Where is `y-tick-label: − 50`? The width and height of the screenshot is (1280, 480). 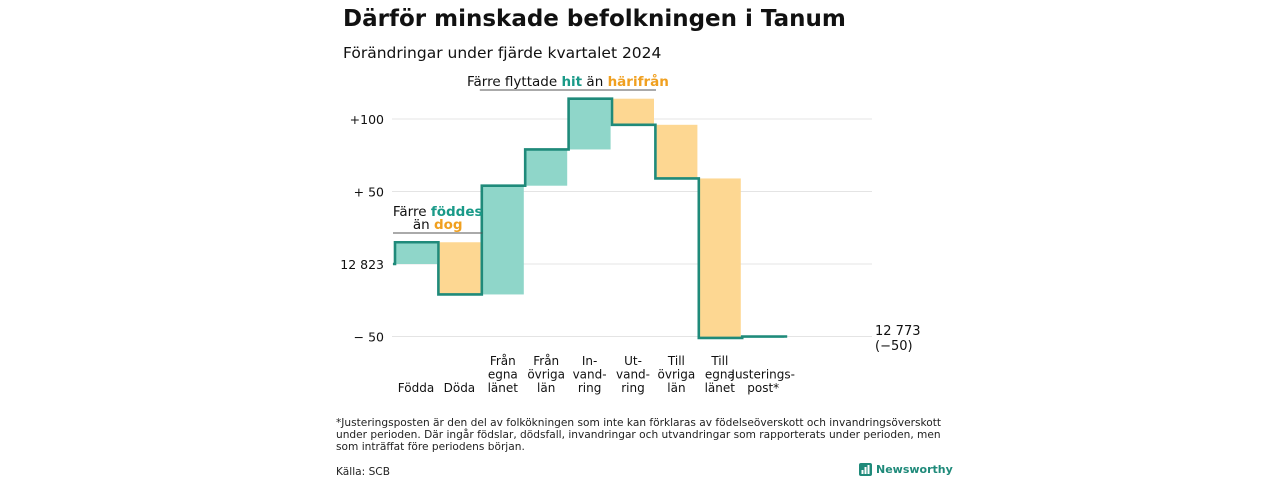
y-tick-label: − 50 is located at coordinates (369, 337).